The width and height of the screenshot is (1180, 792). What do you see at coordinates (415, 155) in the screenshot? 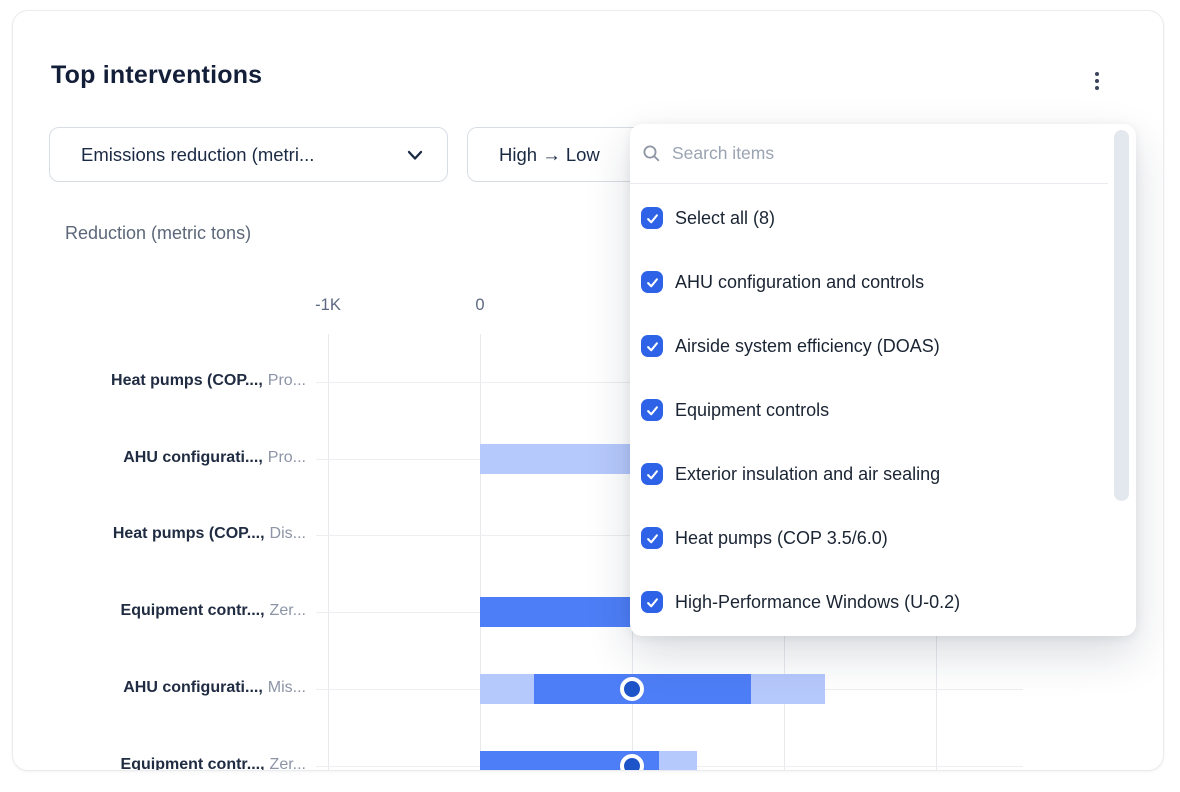
I see `chevron-down-icon` at bounding box center [415, 155].